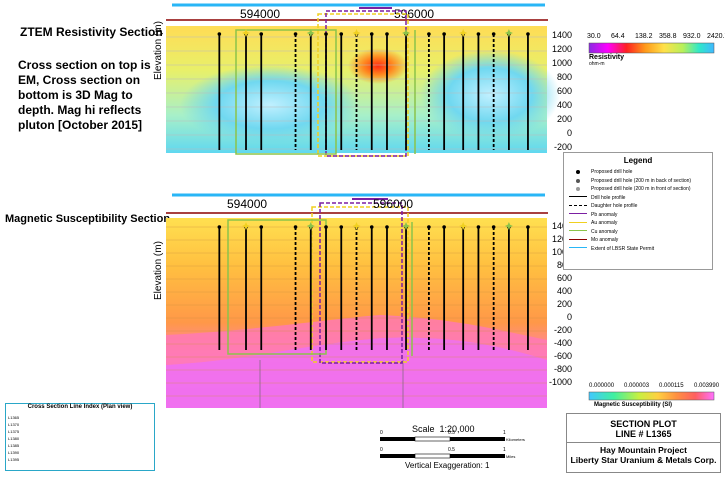  I want to click on scale-label: Scale 1:20,000, so click(443, 429).